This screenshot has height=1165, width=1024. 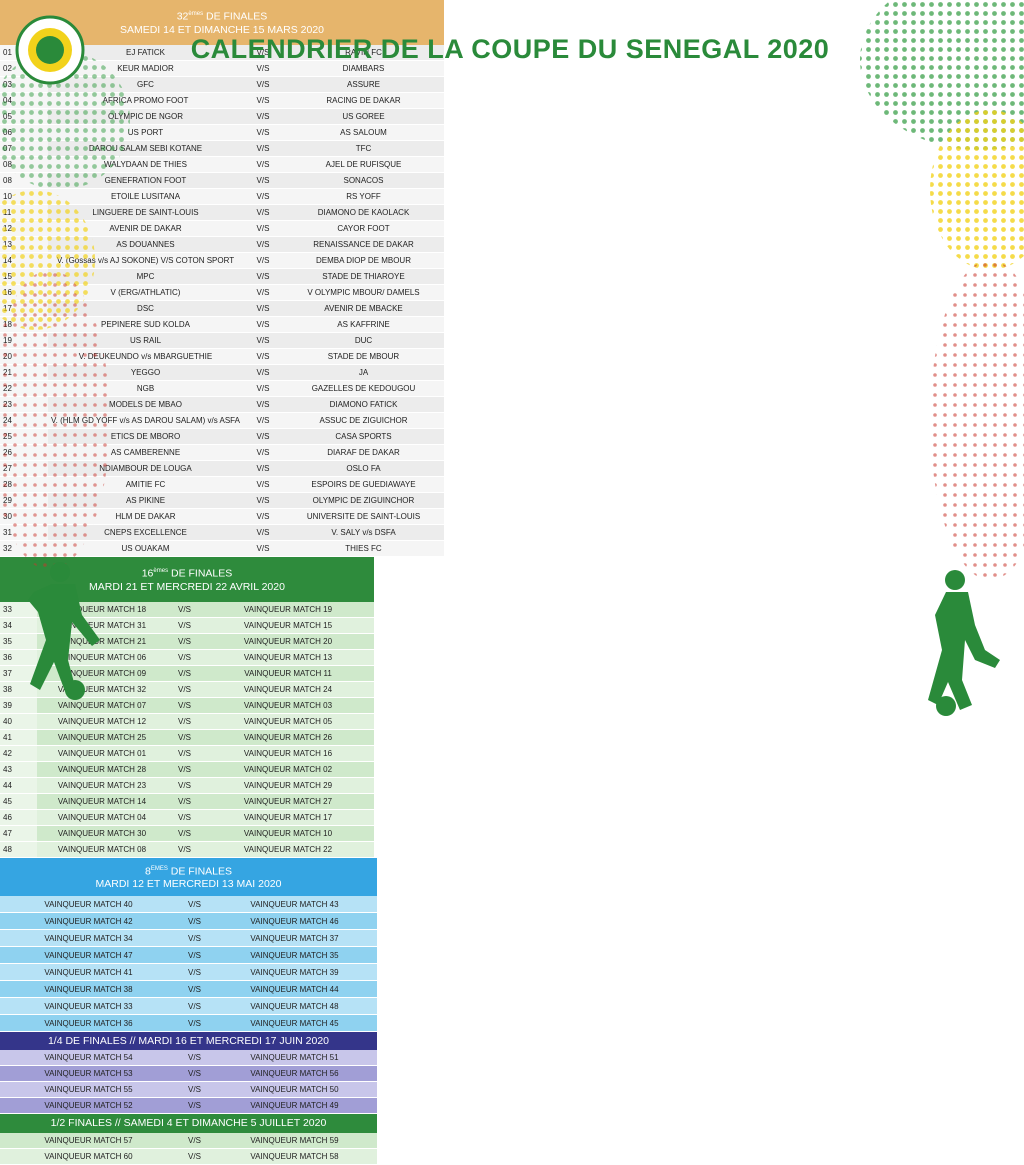 I want to click on away-team: VAINQUEUR MATCH 50, so click(x=294, y=1089).